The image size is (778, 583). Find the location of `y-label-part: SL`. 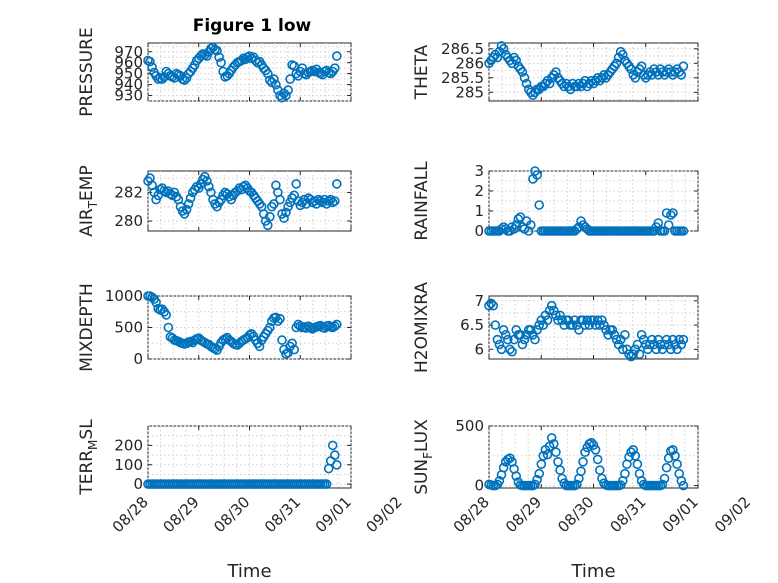

y-label-part: SL is located at coordinates (87, 429).